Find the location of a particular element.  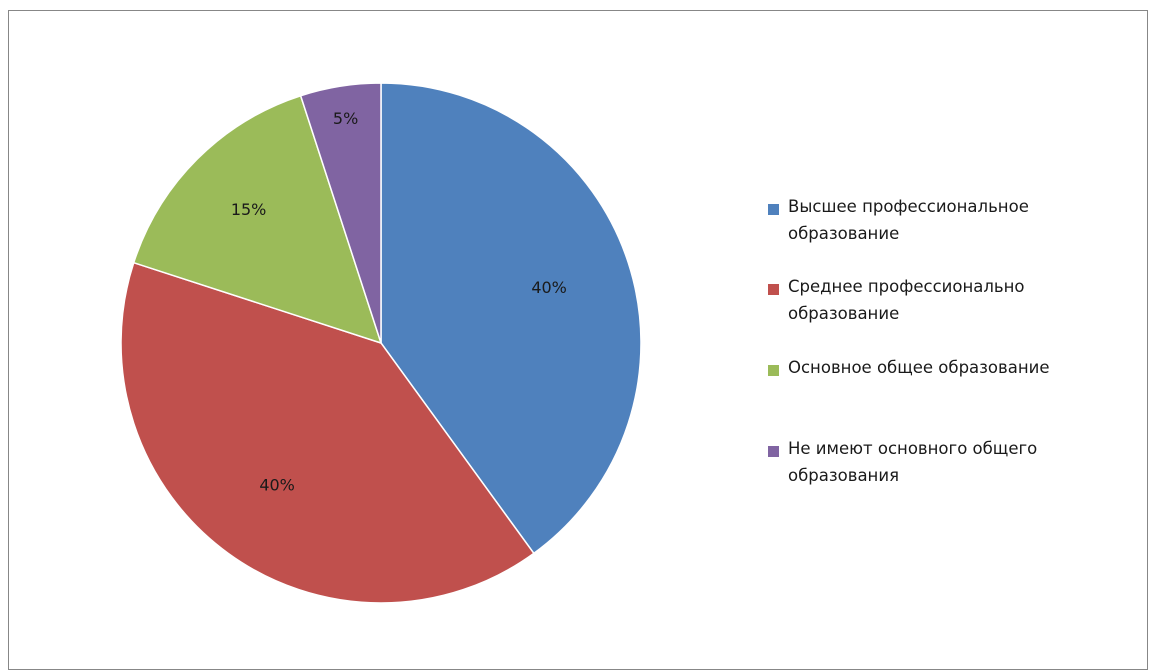

legend-label: Не имеют основного общего образования is located at coordinates (913, 462).